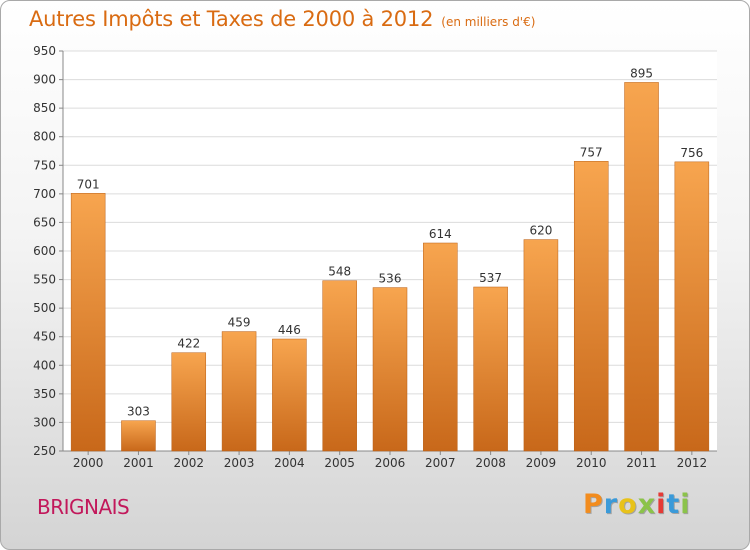 This screenshot has width=750, height=550. I want to click on bar-2007, so click(440, 347).